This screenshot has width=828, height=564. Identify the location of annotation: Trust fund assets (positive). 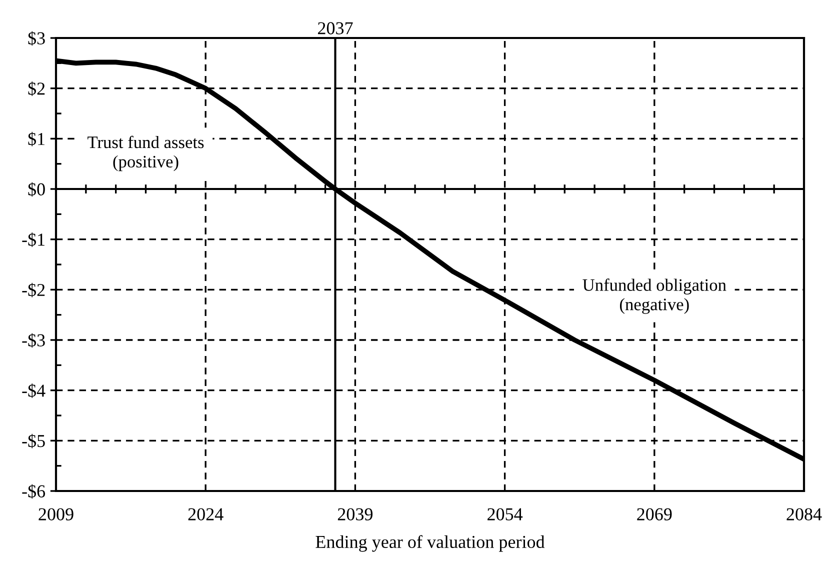
(146, 154).